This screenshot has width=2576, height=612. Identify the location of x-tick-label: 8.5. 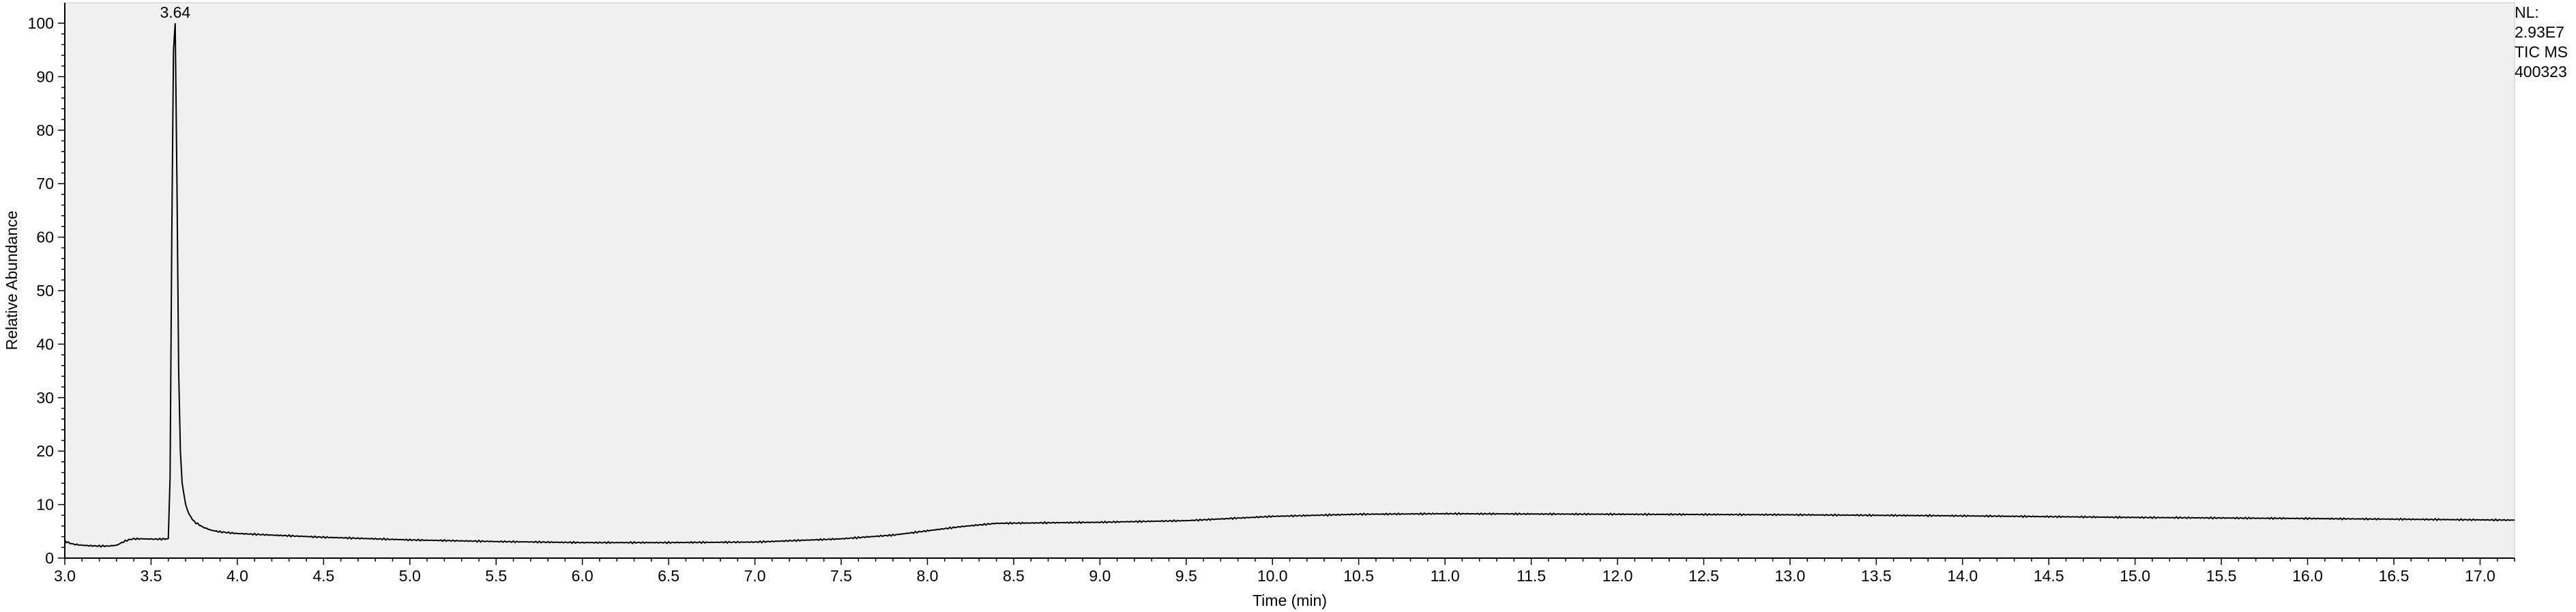
(1014, 576).